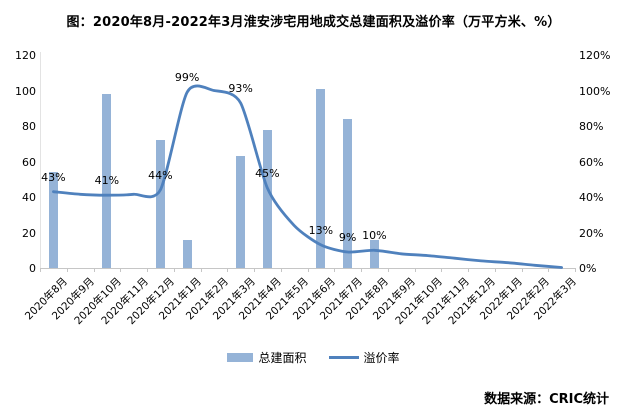 The image size is (627, 418). I want to click on left-axis-tick-label: 120, so click(25, 55).